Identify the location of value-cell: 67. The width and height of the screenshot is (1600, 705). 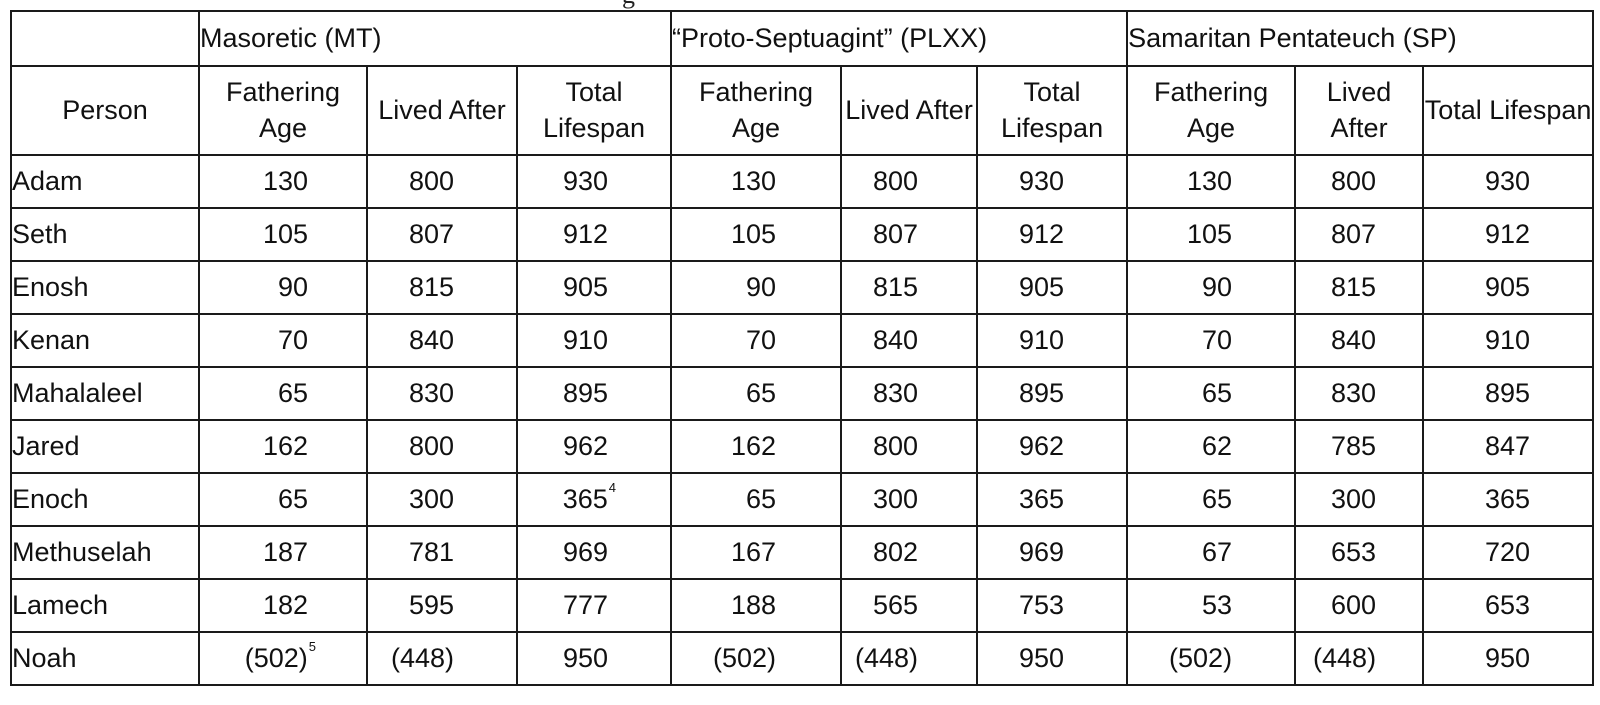
(1211, 552).